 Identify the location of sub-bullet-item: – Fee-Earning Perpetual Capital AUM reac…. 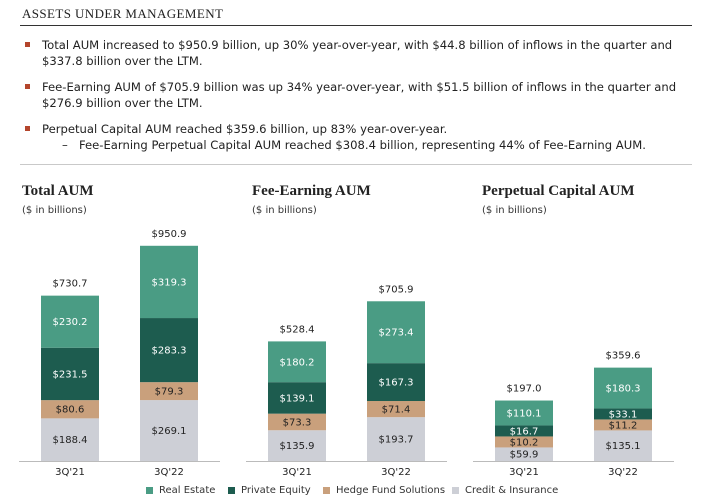
(362, 146).